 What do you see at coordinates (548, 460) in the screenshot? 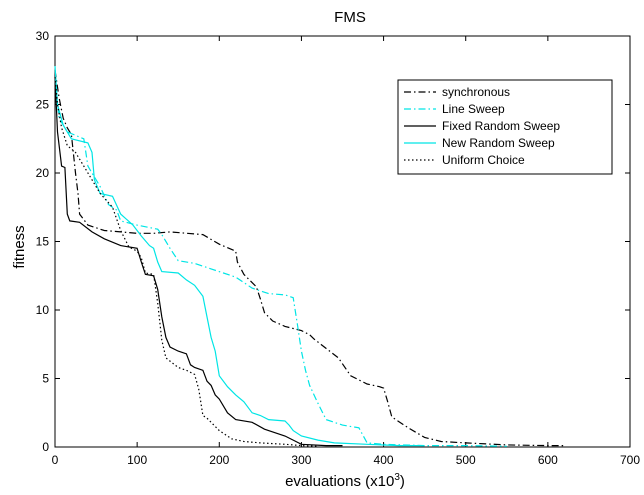
I see `x-tick-label: 600` at bounding box center [548, 460].